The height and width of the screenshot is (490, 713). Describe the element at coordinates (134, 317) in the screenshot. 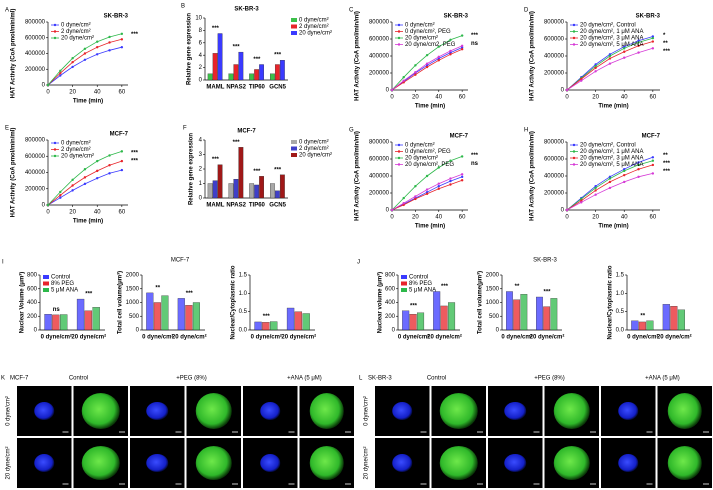

I see `y-tick-label: 500` at that location.